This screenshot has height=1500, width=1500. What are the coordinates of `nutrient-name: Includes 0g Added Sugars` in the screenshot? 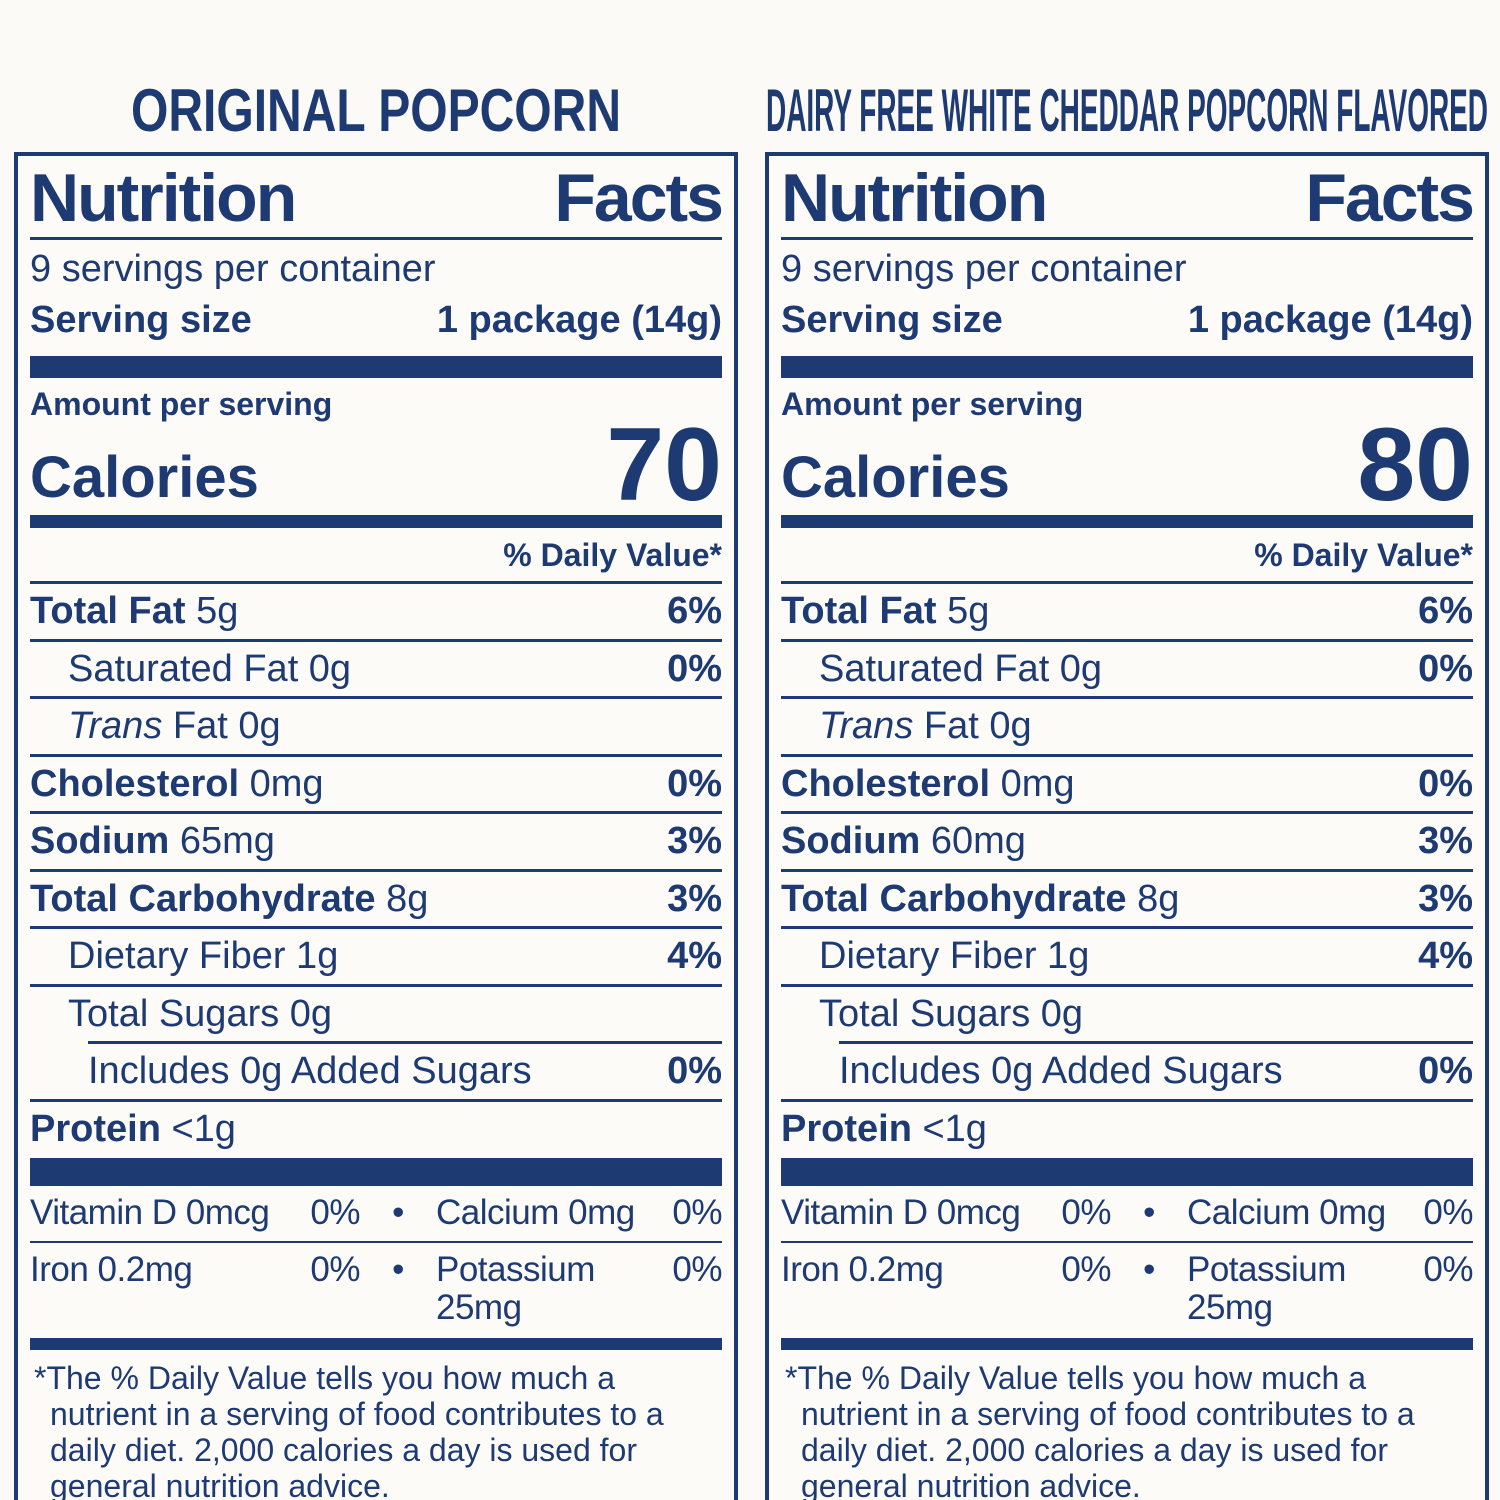 It's located at (310, 1071).